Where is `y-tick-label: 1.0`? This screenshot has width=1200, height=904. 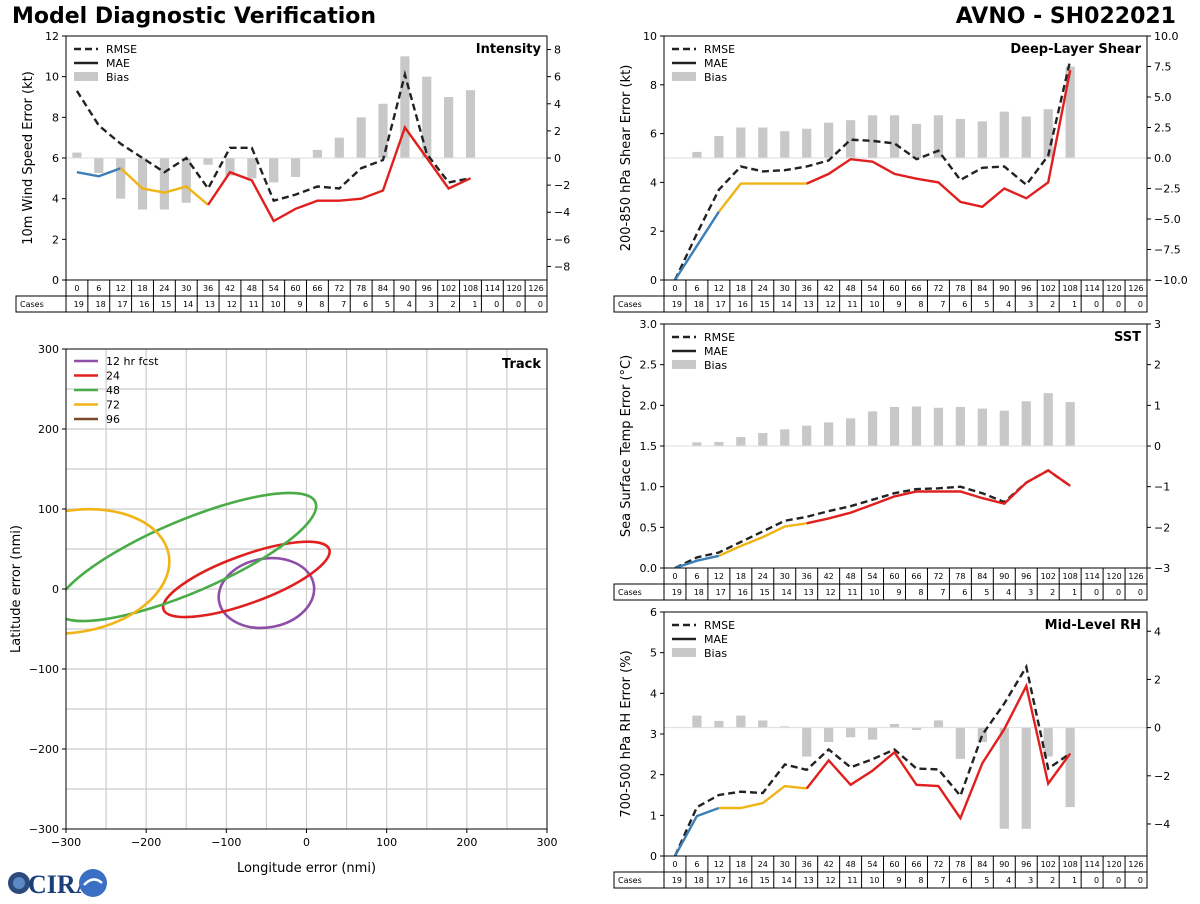 y-tick-label: 1.0 is located at coordinates (649, 487).